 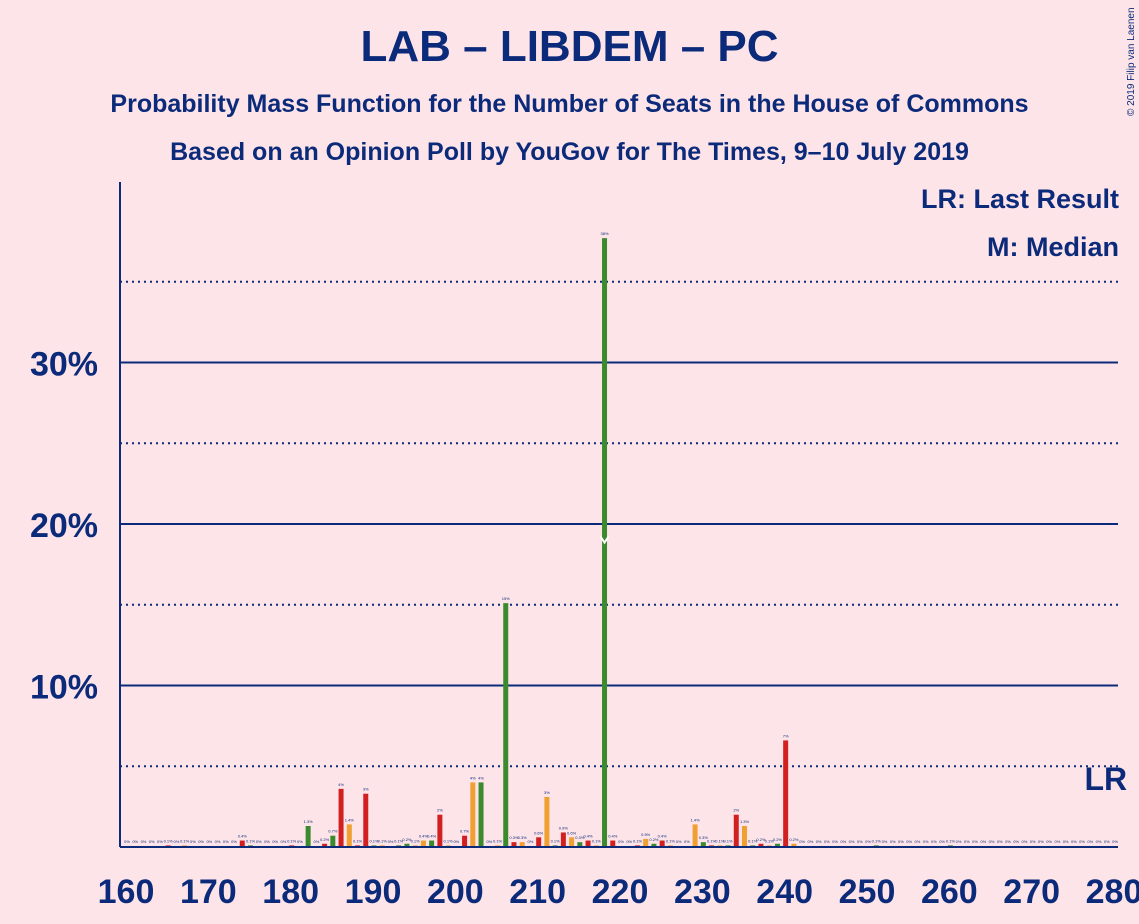 I want to click on bar-label-266: 0%, so click(x=1000, y=841).